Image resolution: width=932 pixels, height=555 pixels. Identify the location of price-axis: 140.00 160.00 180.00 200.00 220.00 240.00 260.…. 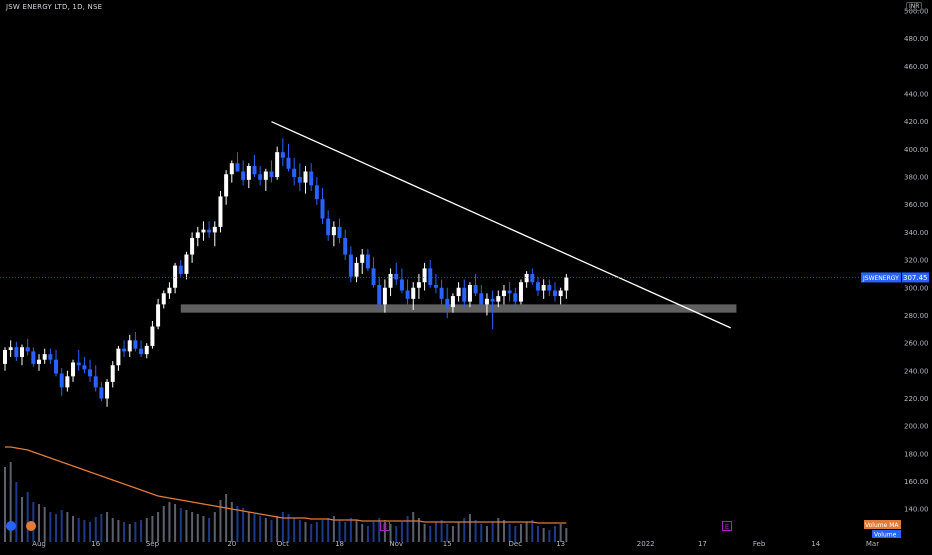
(895, 273).